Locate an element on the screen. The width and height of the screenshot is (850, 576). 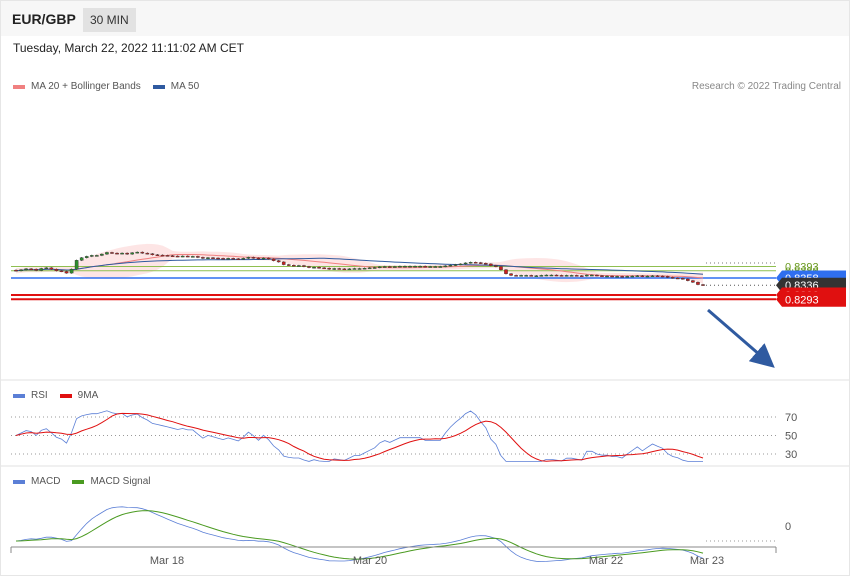
bollinger-band is located at coordinates (359, 263).